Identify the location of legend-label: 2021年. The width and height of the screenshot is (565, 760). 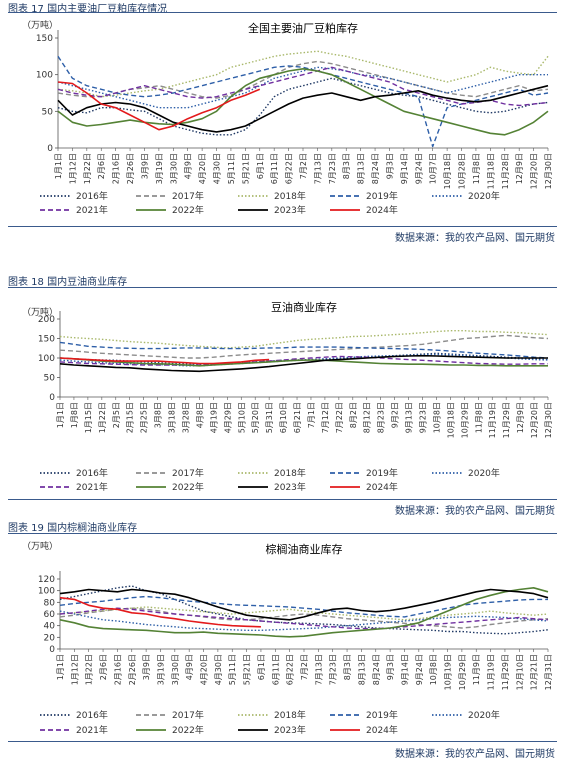
(92, 730).